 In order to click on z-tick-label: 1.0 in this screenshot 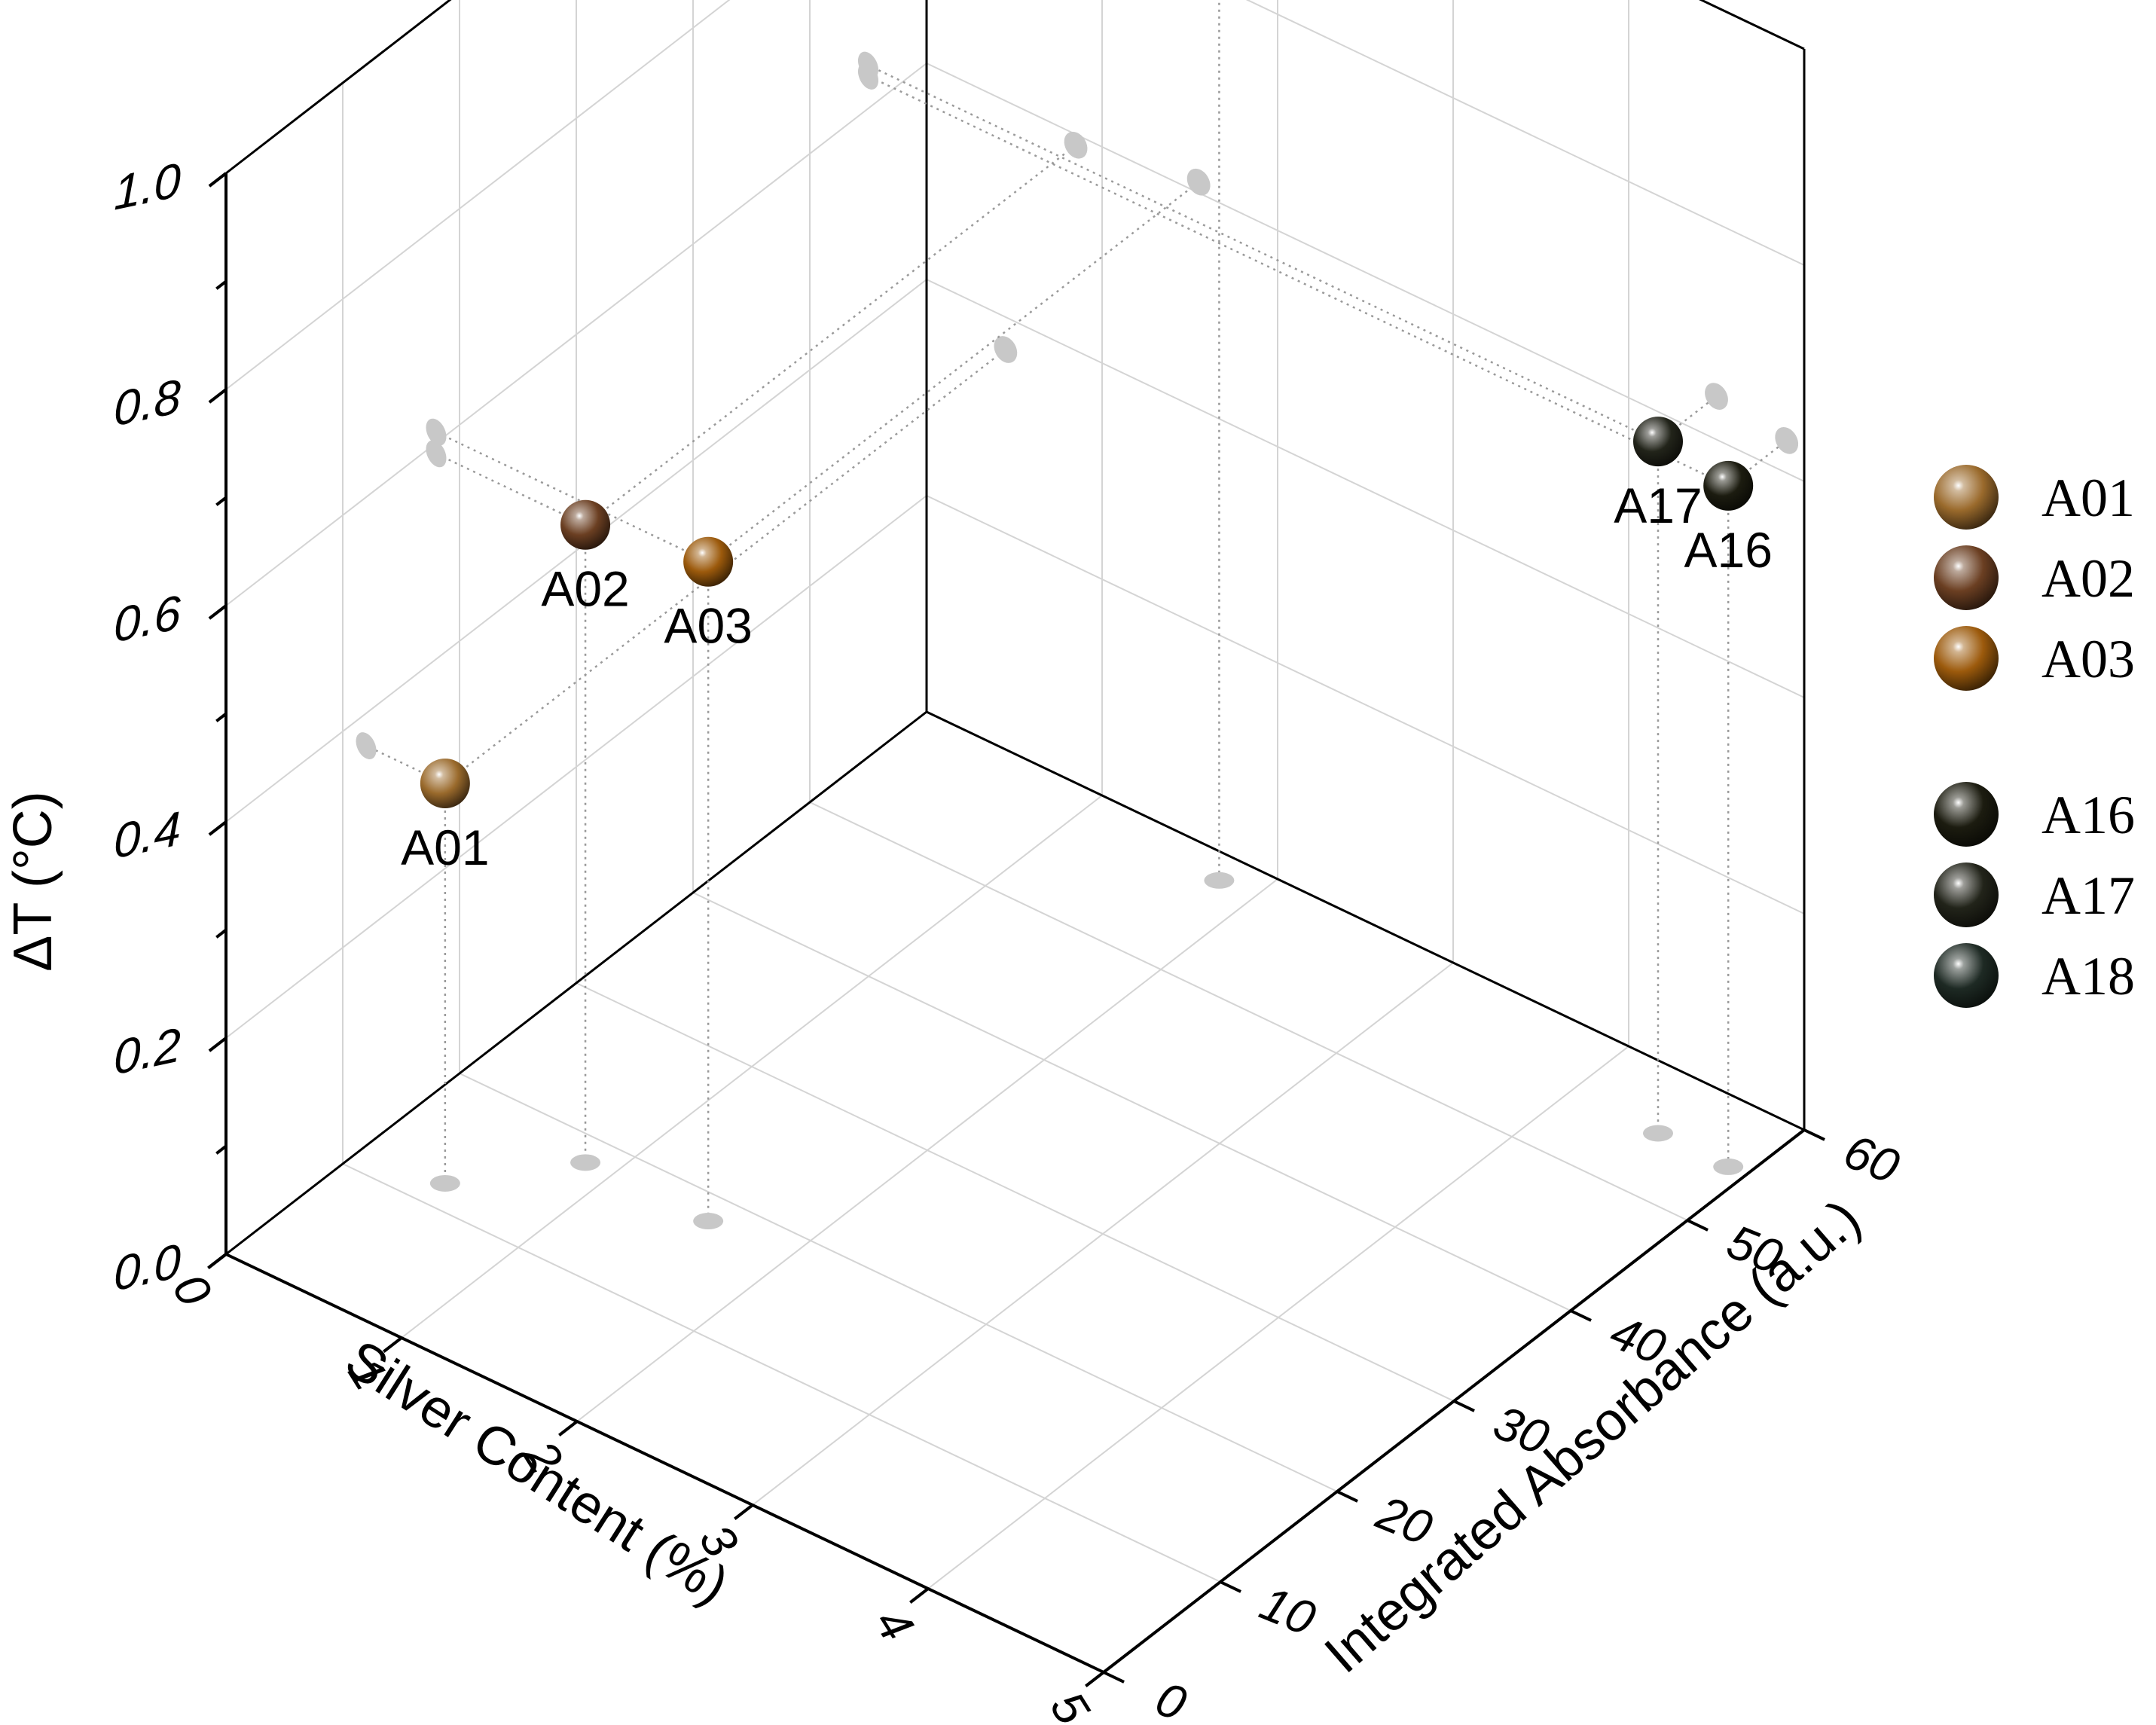, I will do `click(147, 186)`.